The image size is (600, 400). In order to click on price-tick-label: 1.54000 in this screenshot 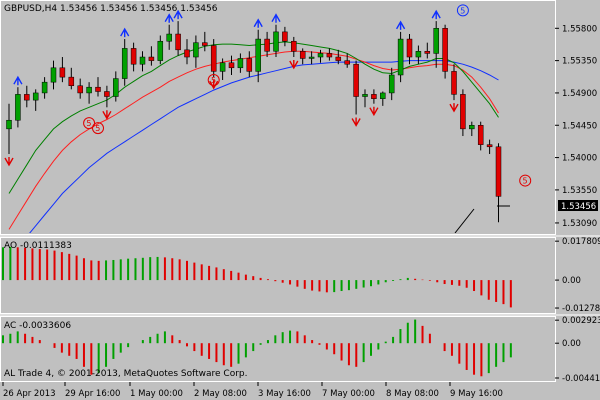, I will do `click(579, 159)`.